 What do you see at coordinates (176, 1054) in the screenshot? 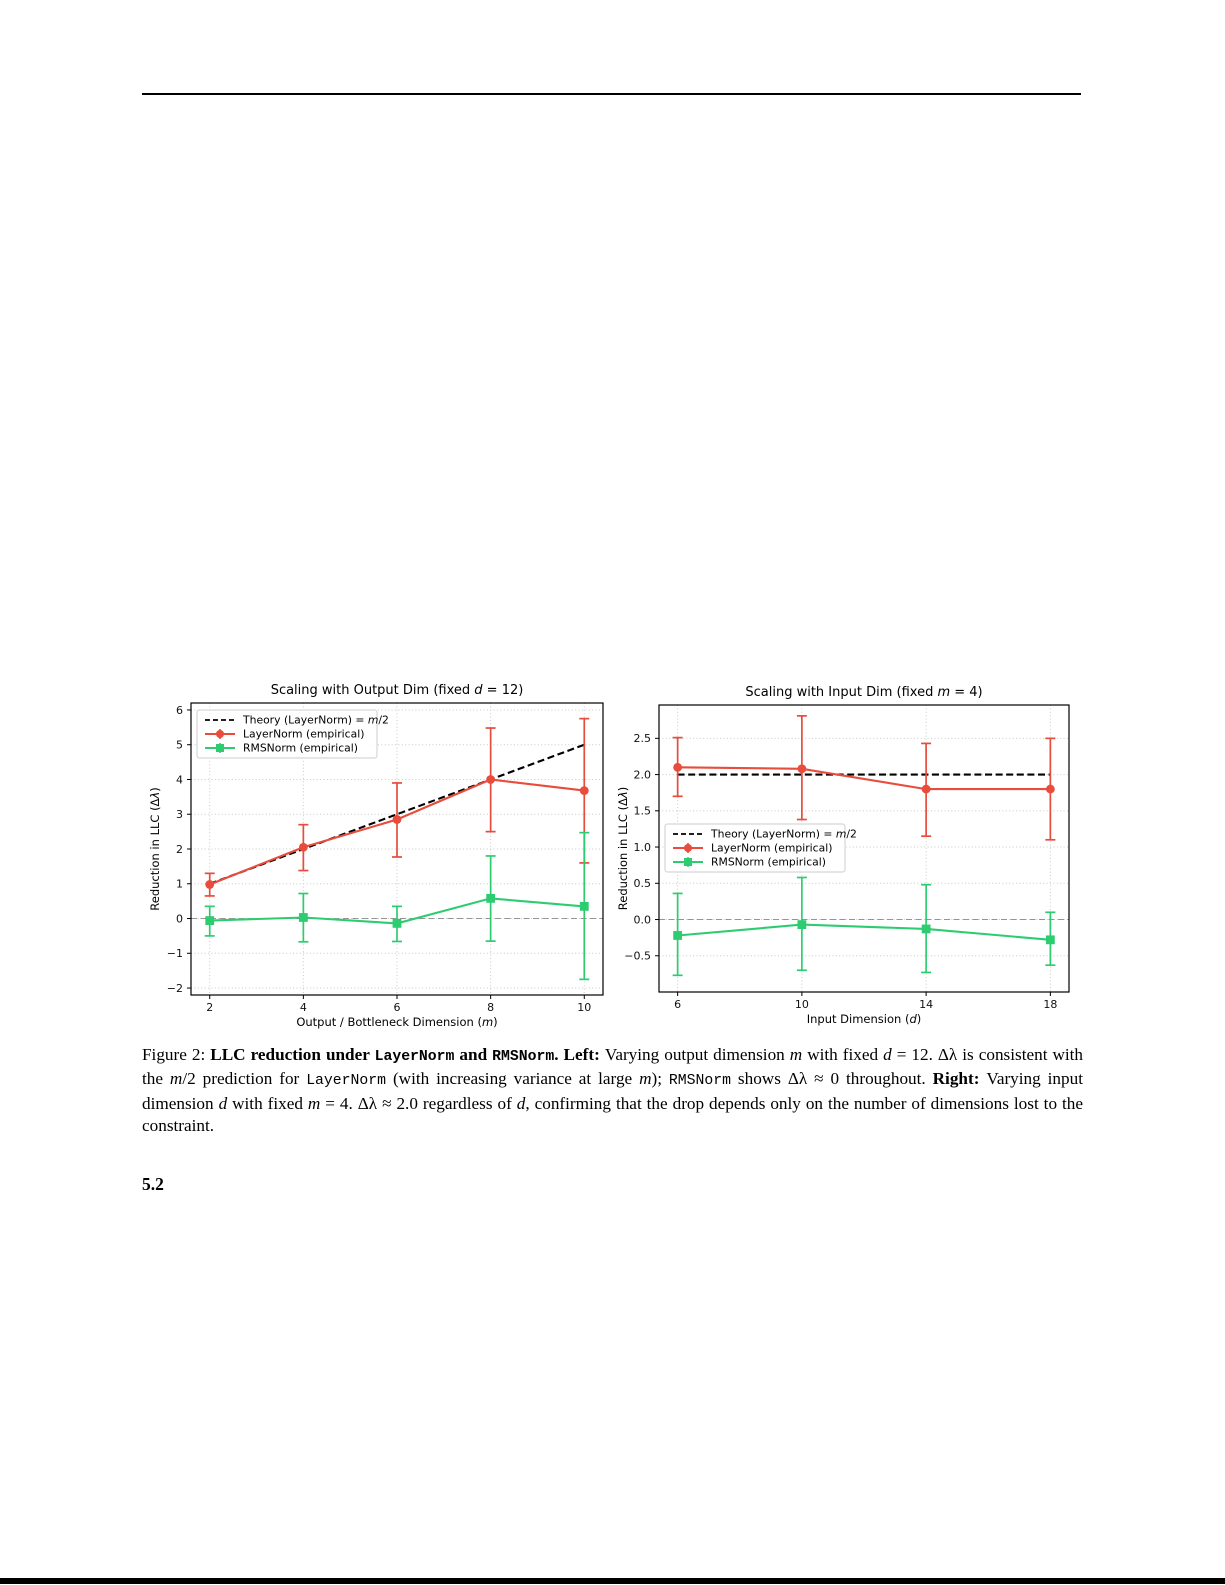
I see `caption-segment: Figure 2:` at bounding box center [176, 1054].